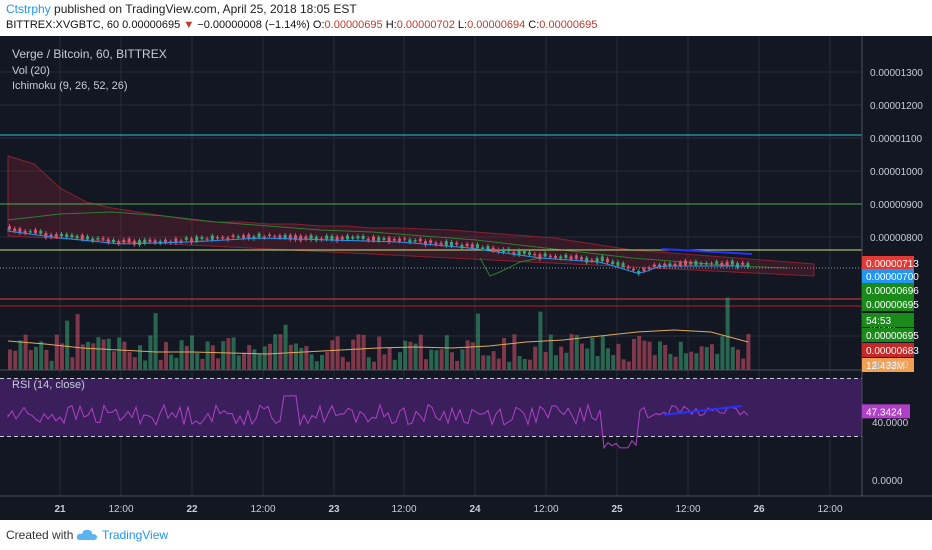 The image size is (932, 550). I want to click on author-link: Ctstrphy, so click(28, 9).